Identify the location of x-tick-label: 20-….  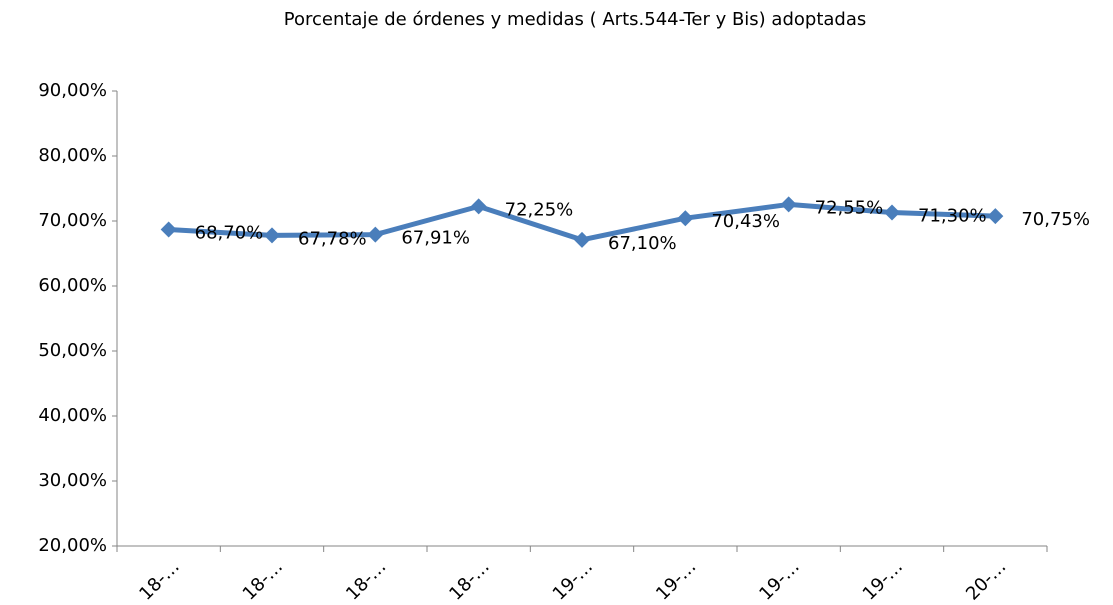
(986, 580).